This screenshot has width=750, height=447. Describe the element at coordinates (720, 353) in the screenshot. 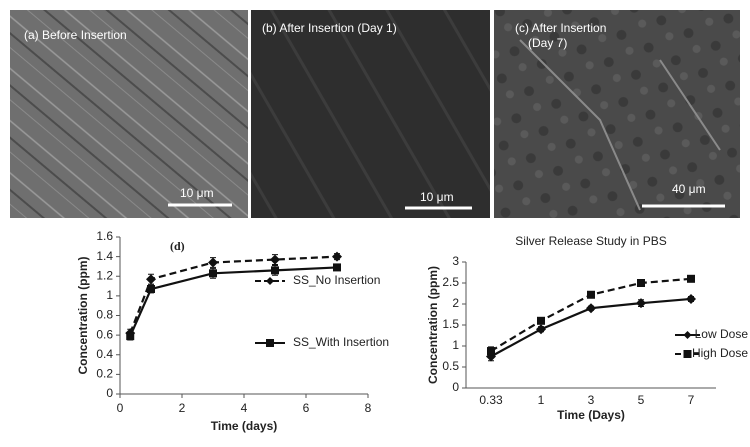

I see `legend-label: High Dose` at that location.